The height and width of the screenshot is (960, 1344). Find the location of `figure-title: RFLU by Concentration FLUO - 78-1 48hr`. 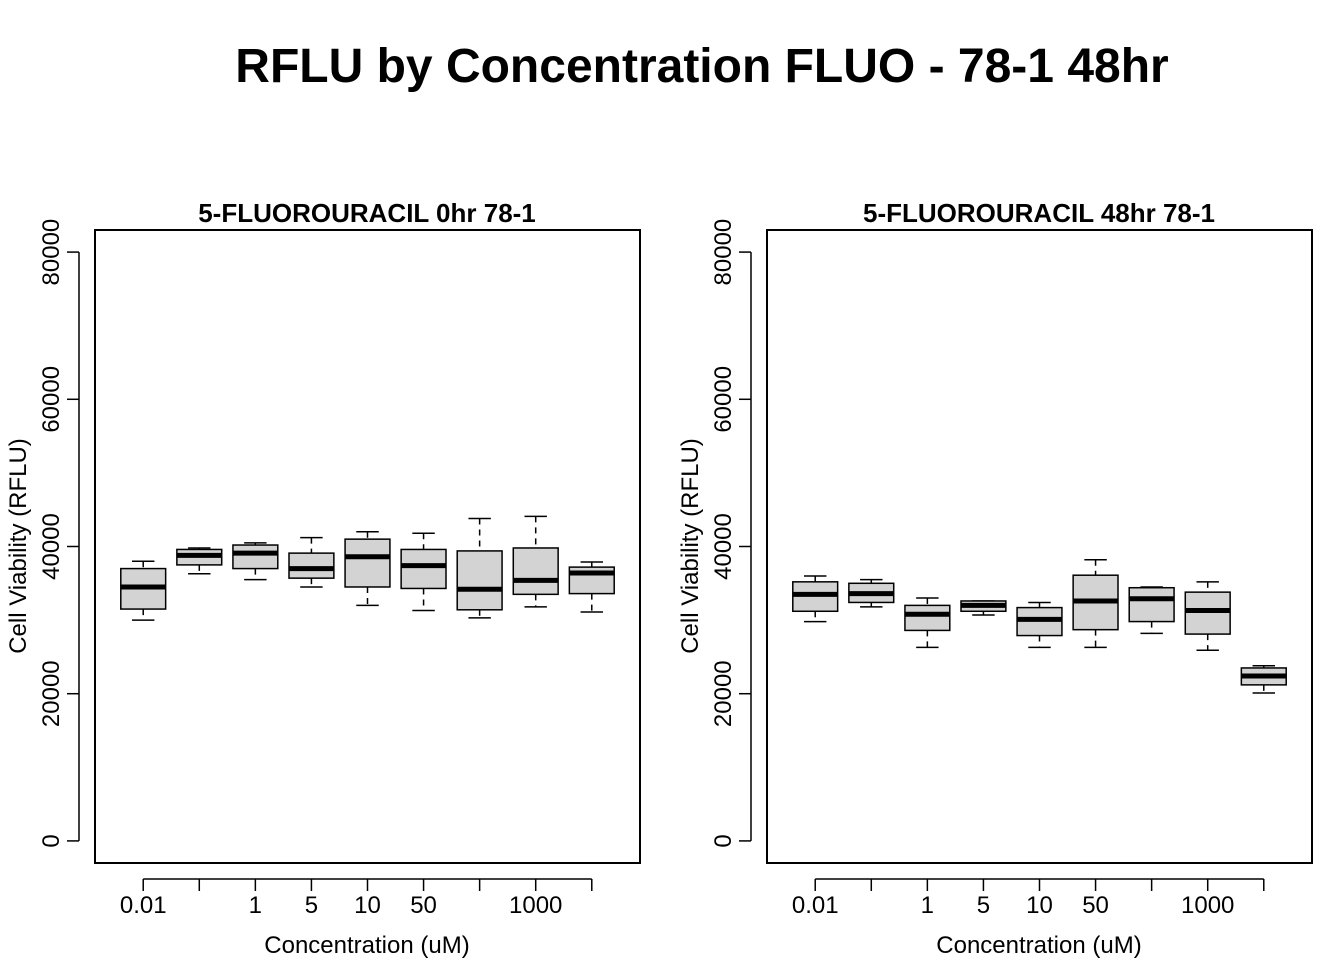

figure-title: RFLU by Concentration FLUO - 78-1 48hr is located at coordinates (701, 66).